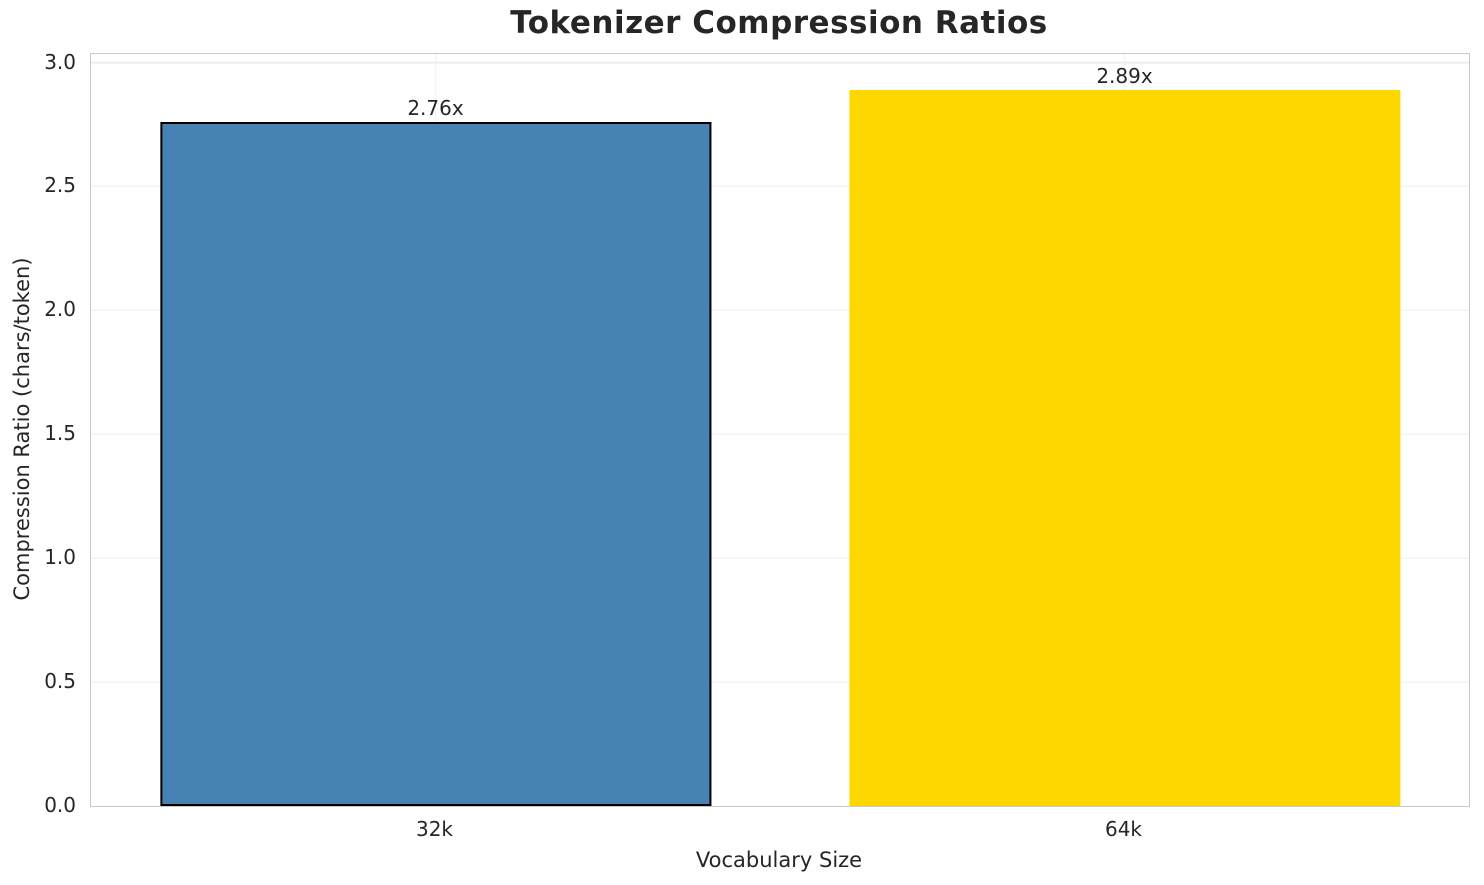 Image resolution: width=1484 pixels, height=885 pixels. What do you see at coordinates (60, 61) in the screenshot?
I see `y-tick-label: 3.0` at bounding box center [60, 61].